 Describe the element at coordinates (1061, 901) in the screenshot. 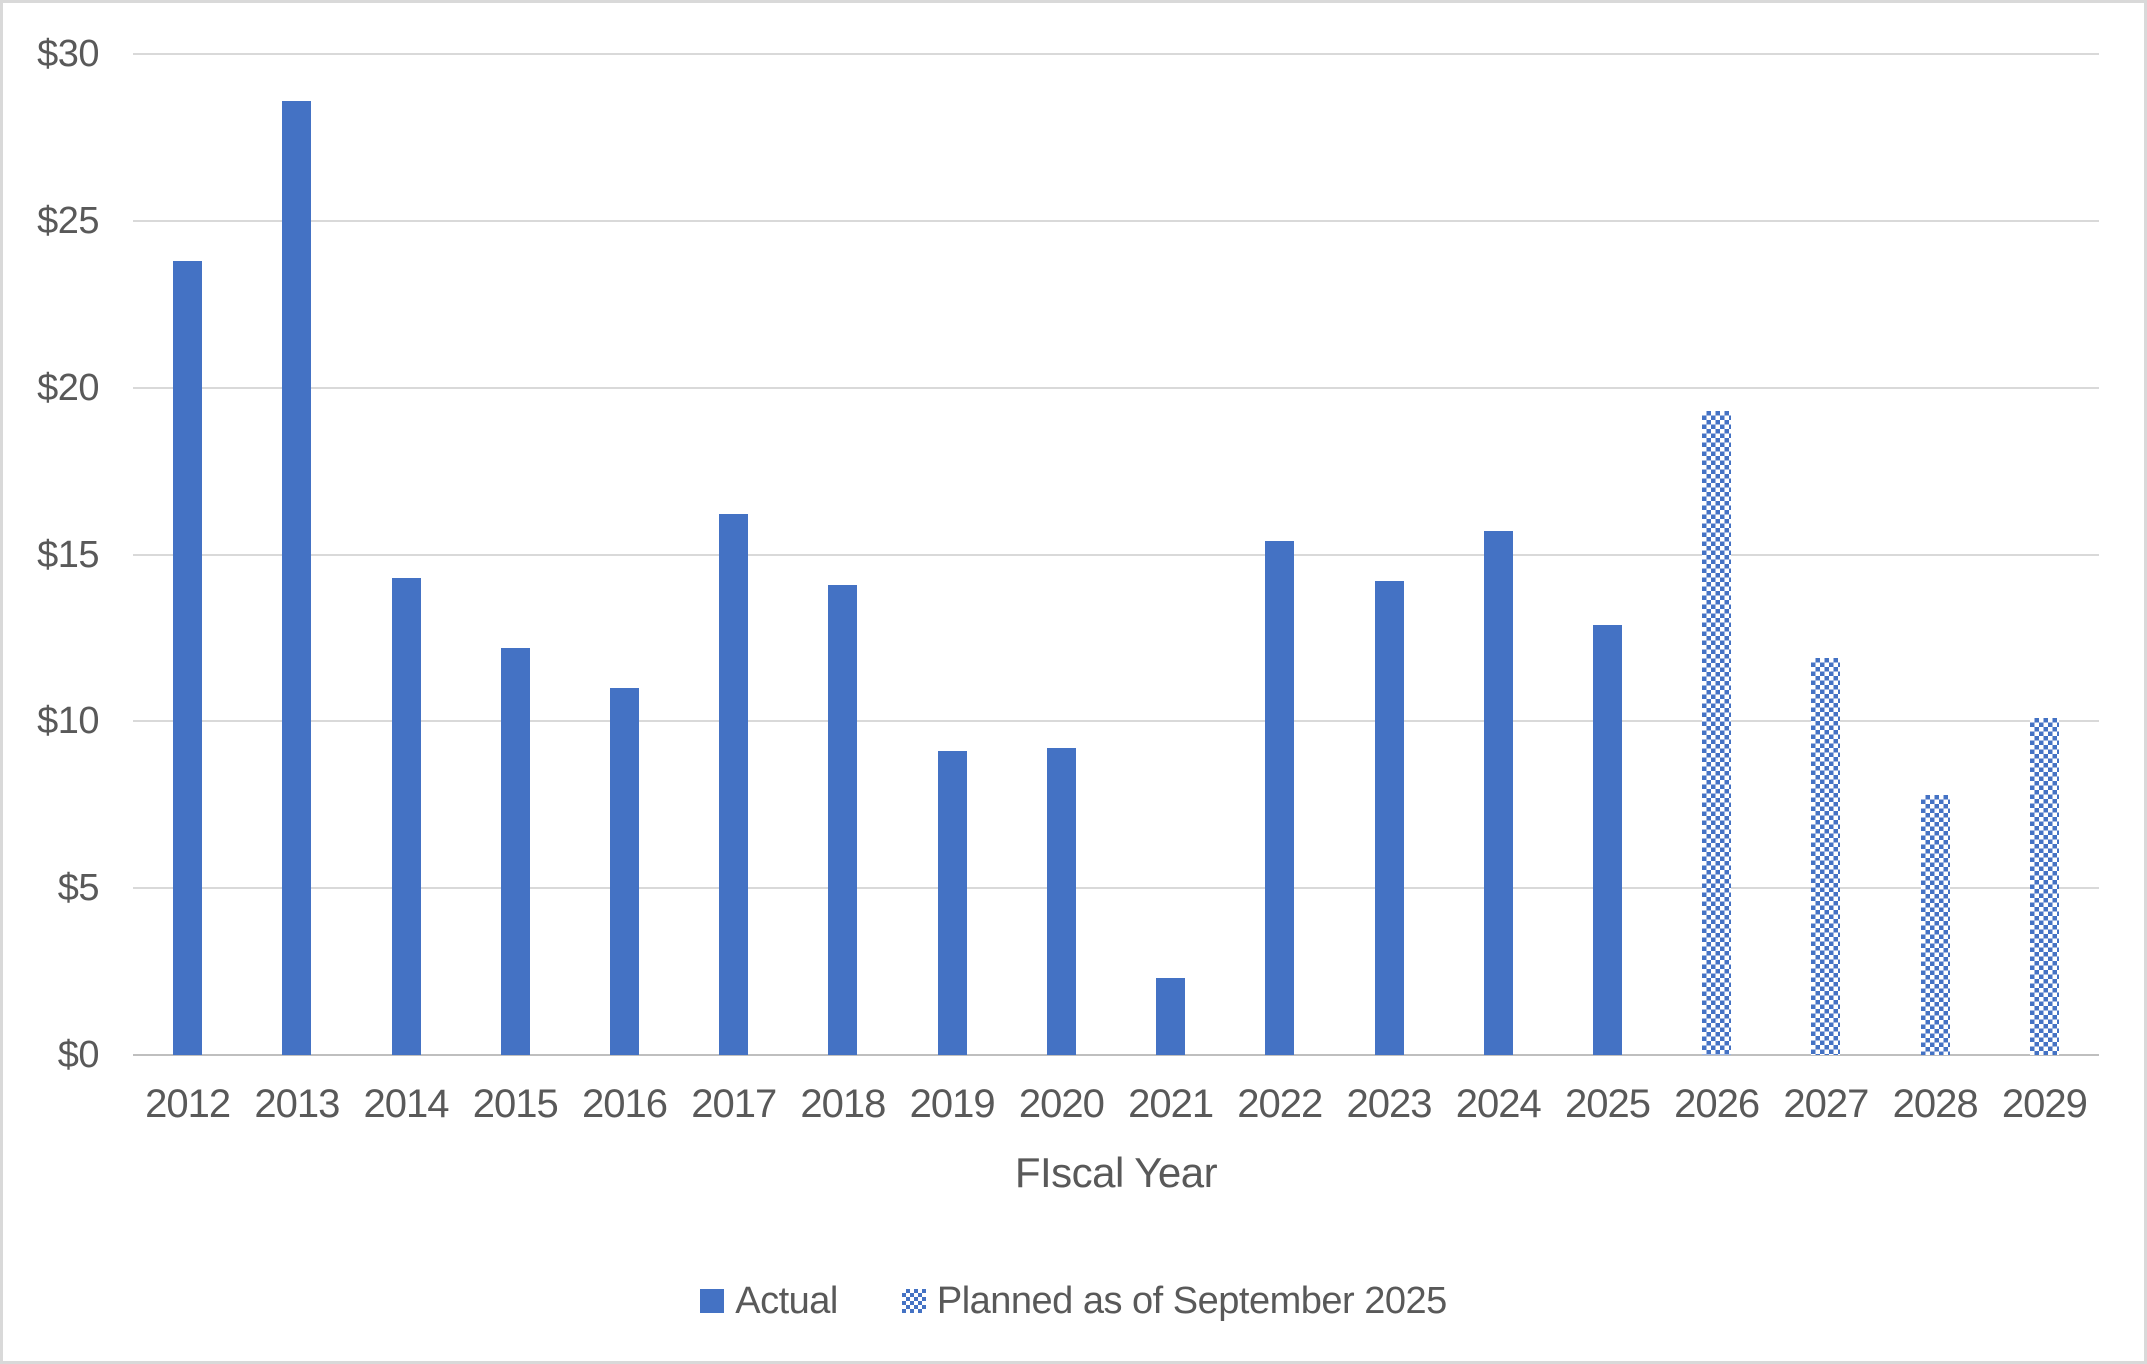

I see `actual-bar-2020` at that location.